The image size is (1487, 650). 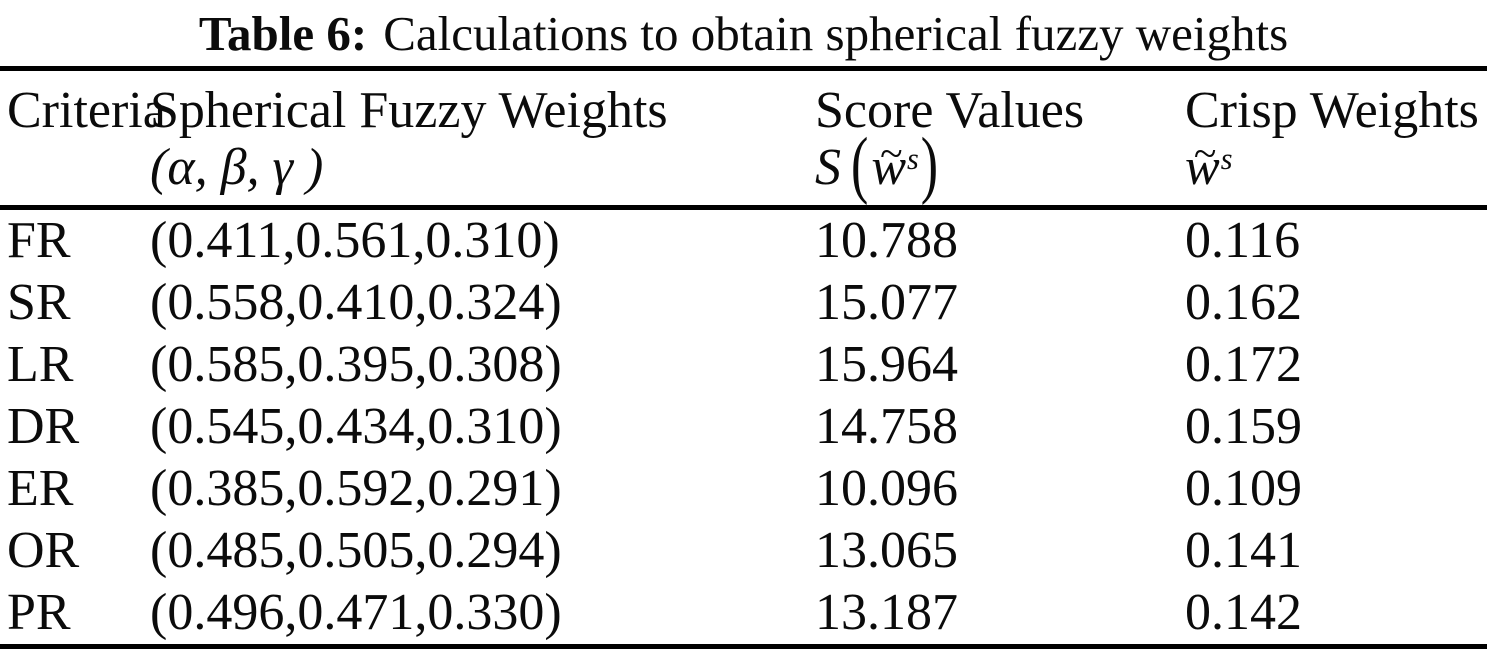 I want to click on weights-cell: (0.585,0.395,0.308), so click(x=356, y=364).